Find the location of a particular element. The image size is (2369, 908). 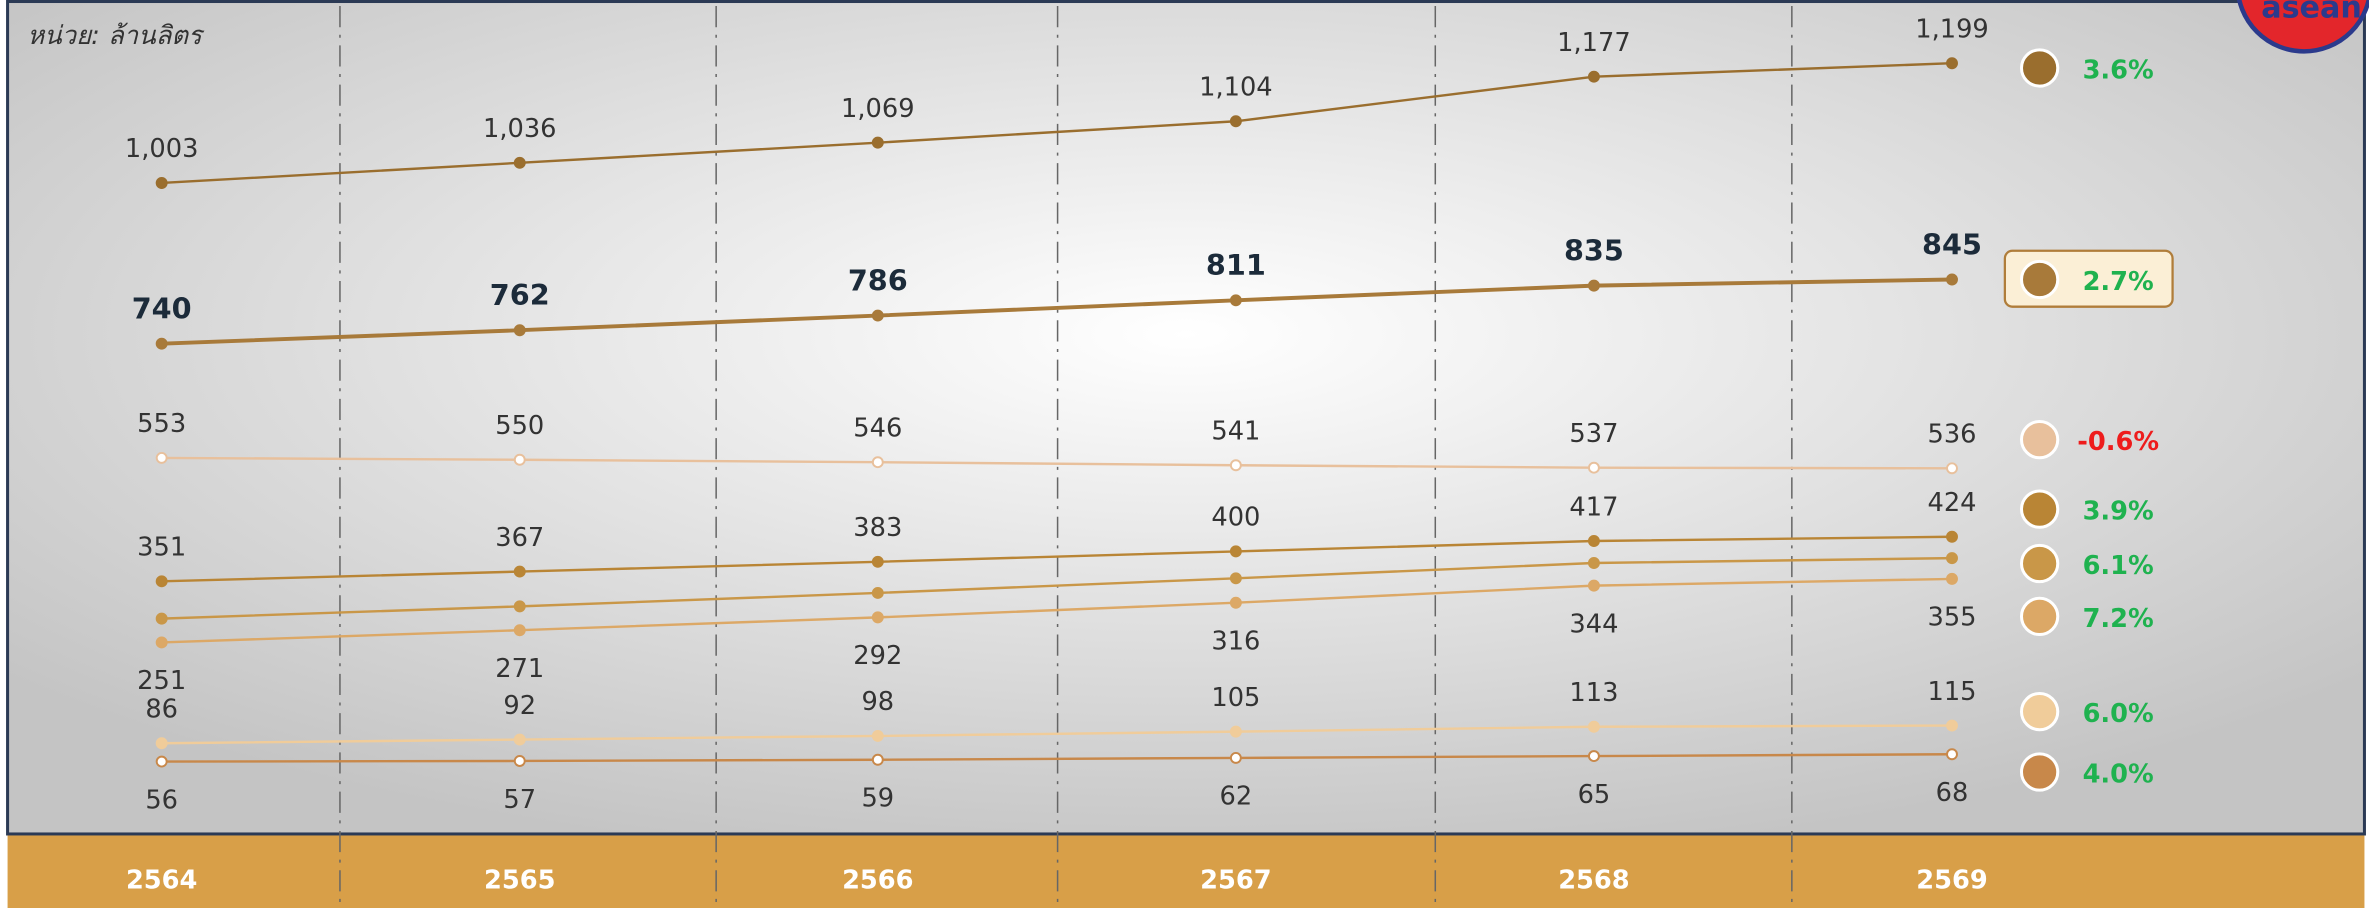

x-tick-label: 2566 is located at coordinates (877, 880).